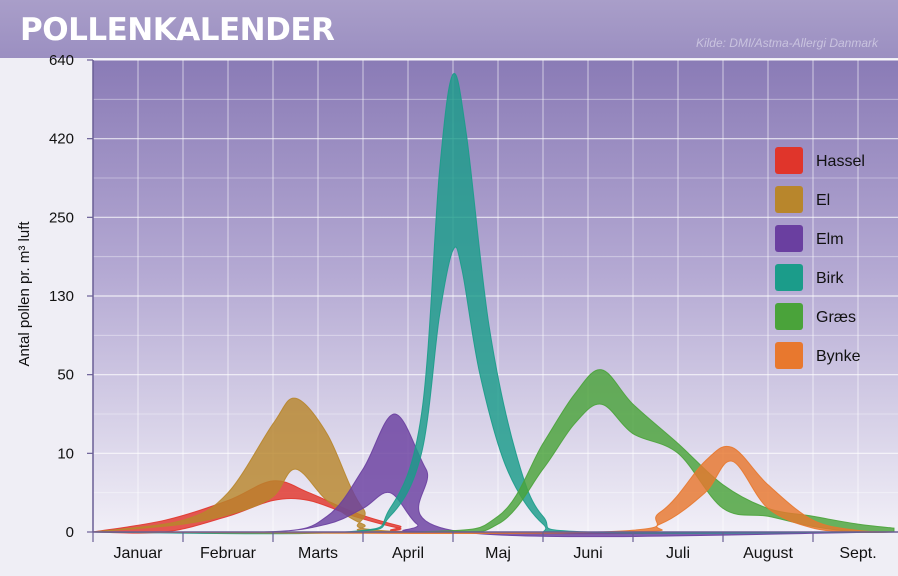 Image resolution: width=898 pixels, height=576 pixels. Describe the element at coordinates (789, 238) in the screenshot. I see `legend-swatch-elm` at that location.